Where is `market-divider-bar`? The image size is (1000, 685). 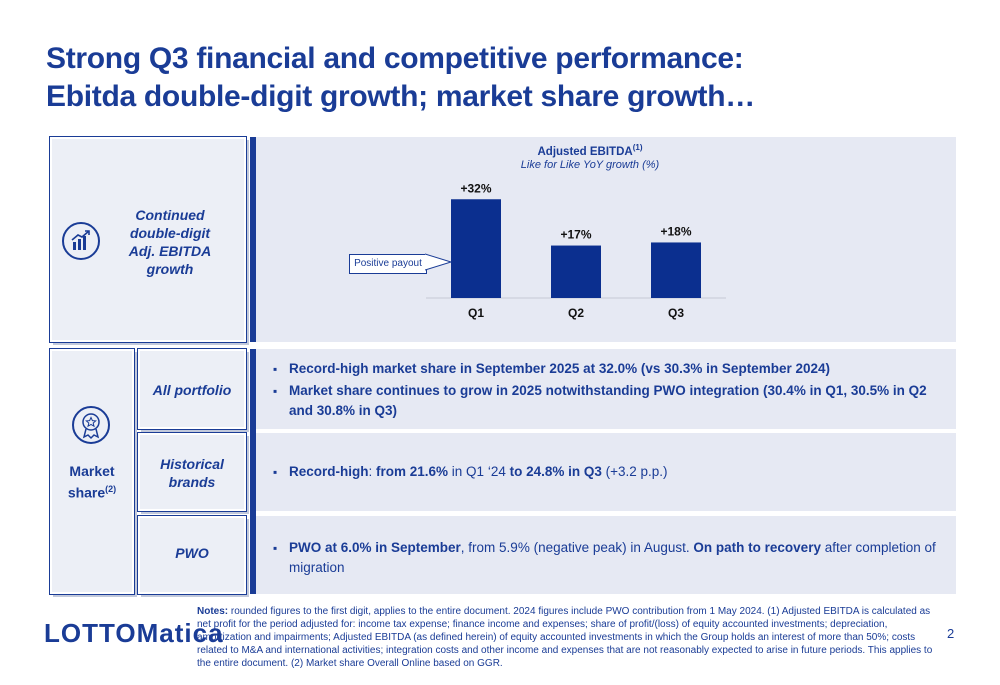 market-divider-bar is located at coordinates (253, 471).